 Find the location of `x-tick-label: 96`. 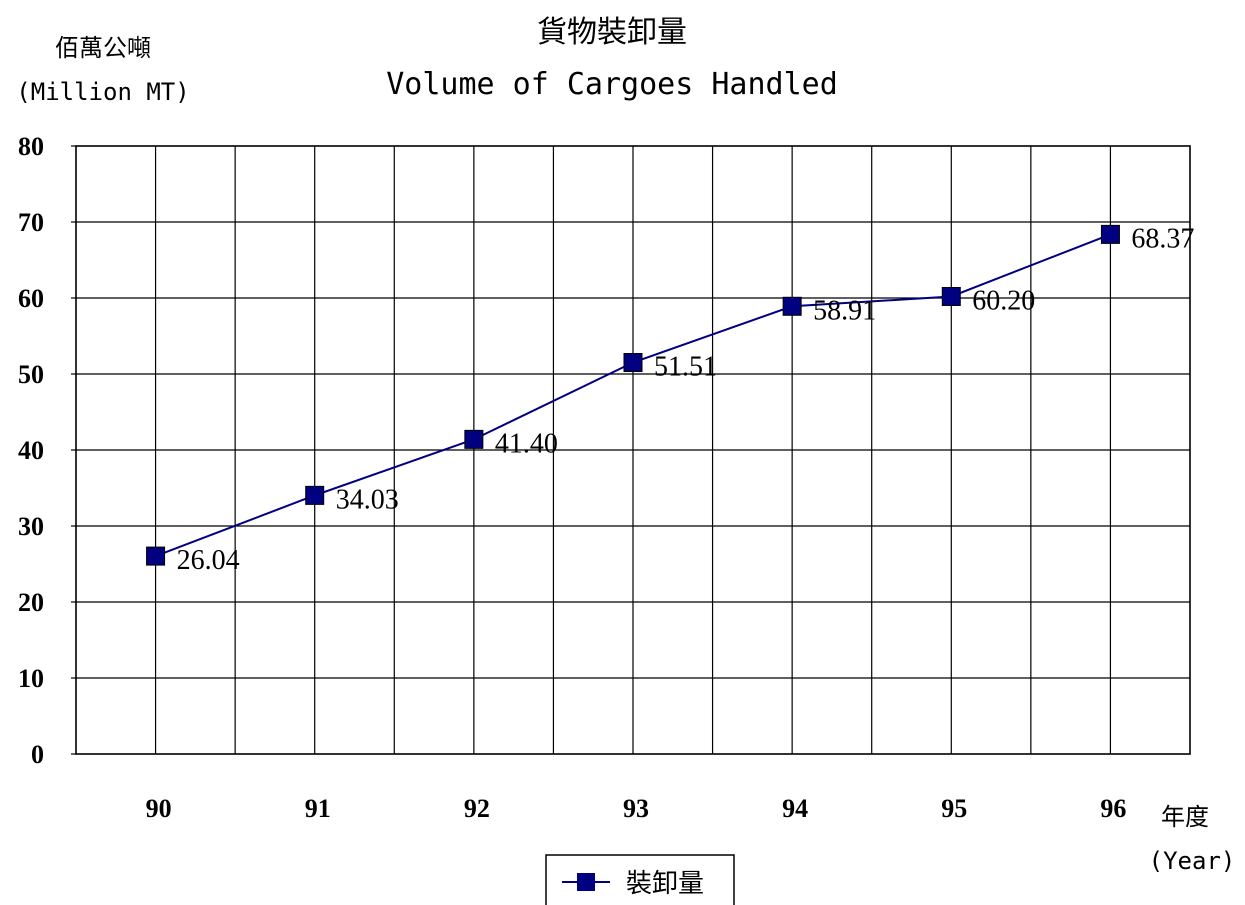

x-tick-label: 96 is located at coordinates (1113, 808).